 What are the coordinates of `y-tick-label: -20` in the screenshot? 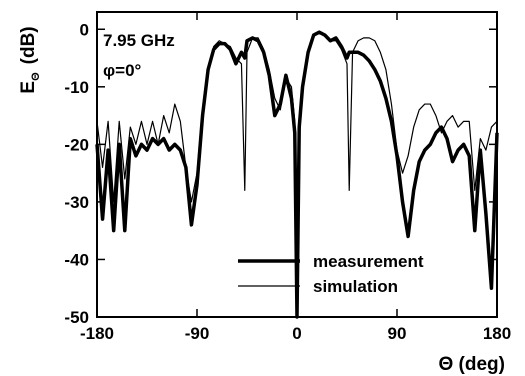 It's located at (76, 144).